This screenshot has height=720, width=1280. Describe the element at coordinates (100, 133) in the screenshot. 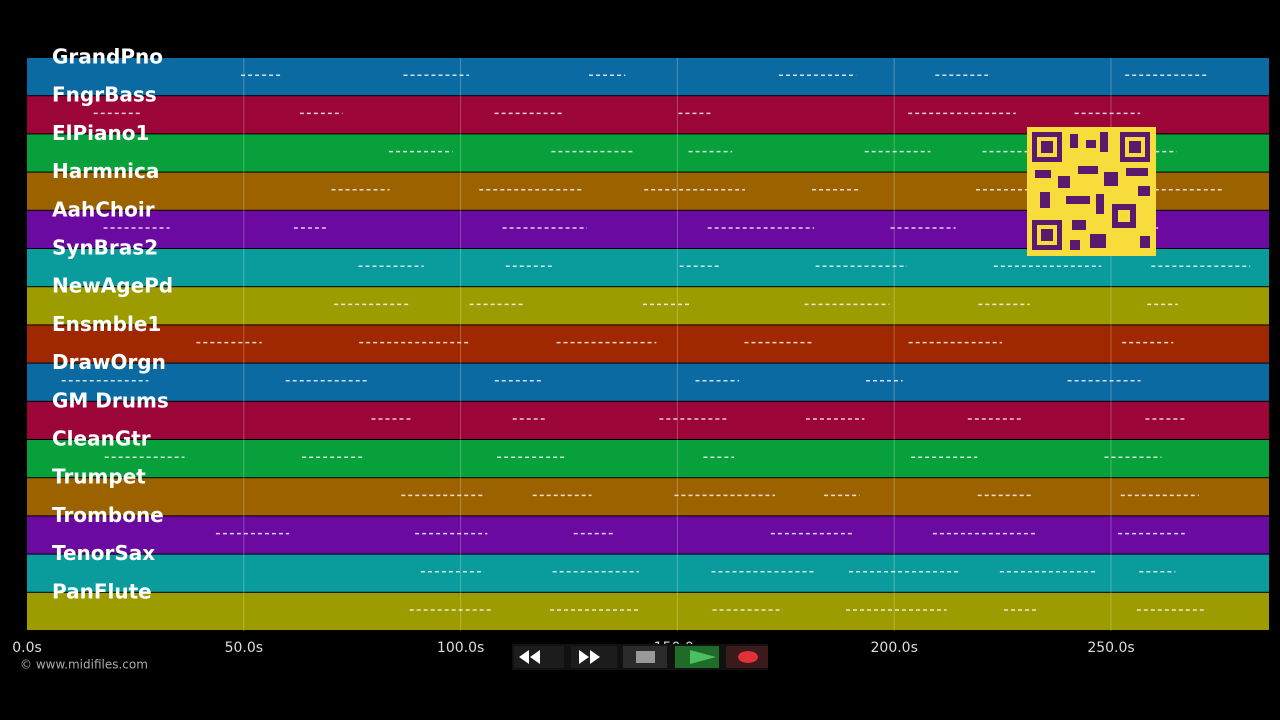

I see `track-label: ElPiano1` at that location.